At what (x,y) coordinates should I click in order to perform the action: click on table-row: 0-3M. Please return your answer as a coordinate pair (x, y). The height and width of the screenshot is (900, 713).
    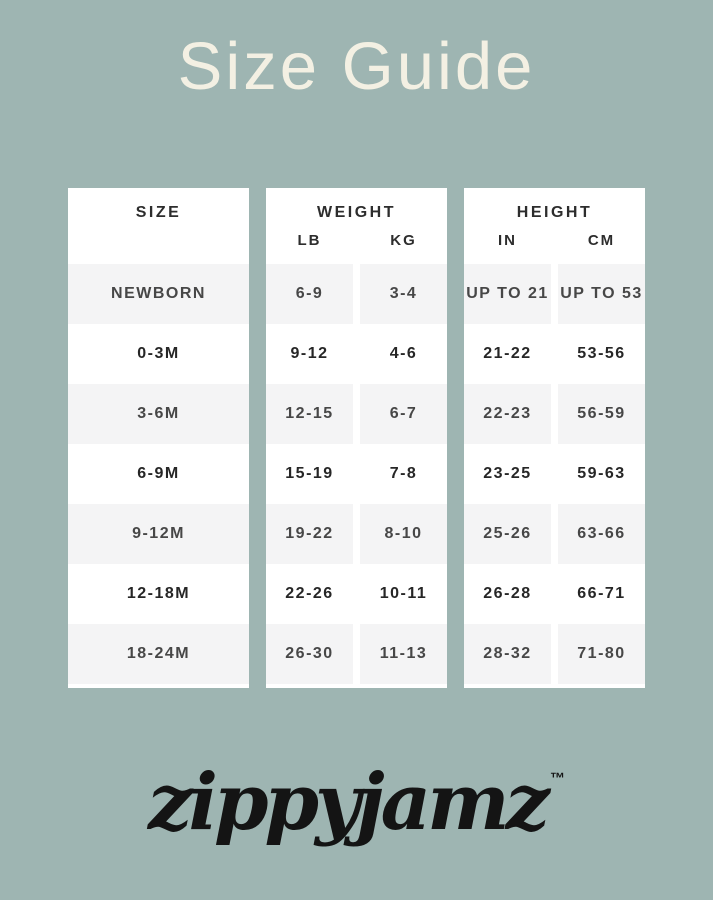
    Looking at the image, I should click on (158, 354).